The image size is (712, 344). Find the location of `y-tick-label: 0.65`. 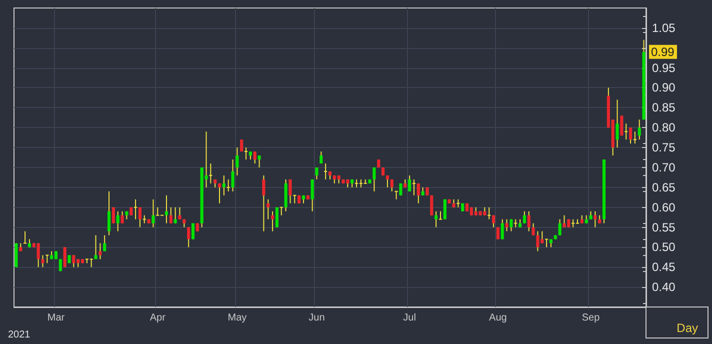

y-tick-label: 0.65 is located at coordinates (664, 187).